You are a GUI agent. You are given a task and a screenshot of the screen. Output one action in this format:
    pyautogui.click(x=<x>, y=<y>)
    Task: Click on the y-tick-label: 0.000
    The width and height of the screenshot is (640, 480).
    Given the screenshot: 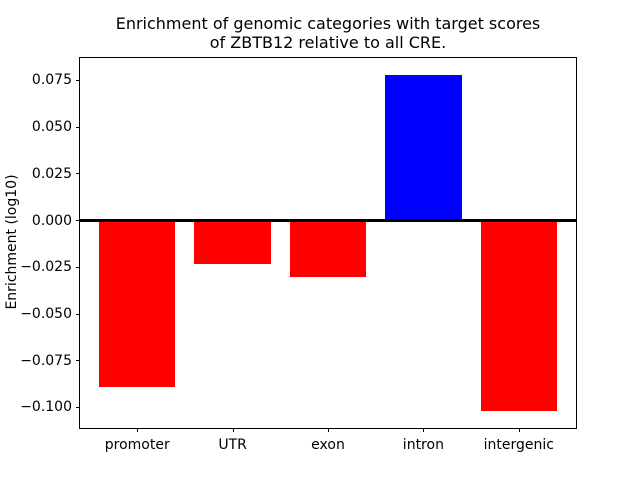 What is the action you would take?
    pyautogui.click(x=51, y=220)
    